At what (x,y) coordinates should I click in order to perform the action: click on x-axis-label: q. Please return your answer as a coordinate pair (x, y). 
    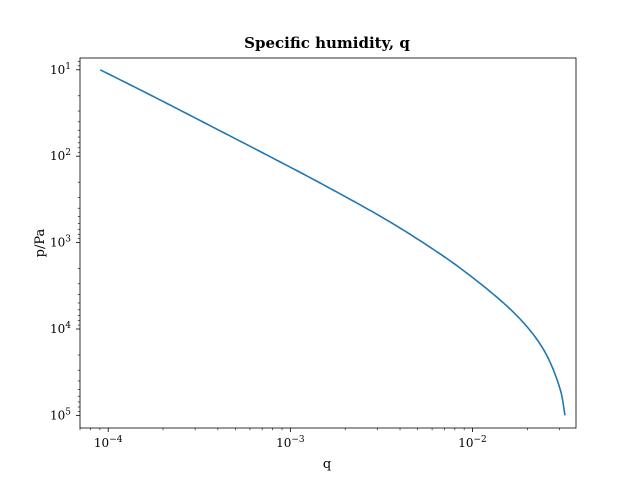
    Looking at the image, I should click on (327, 464).